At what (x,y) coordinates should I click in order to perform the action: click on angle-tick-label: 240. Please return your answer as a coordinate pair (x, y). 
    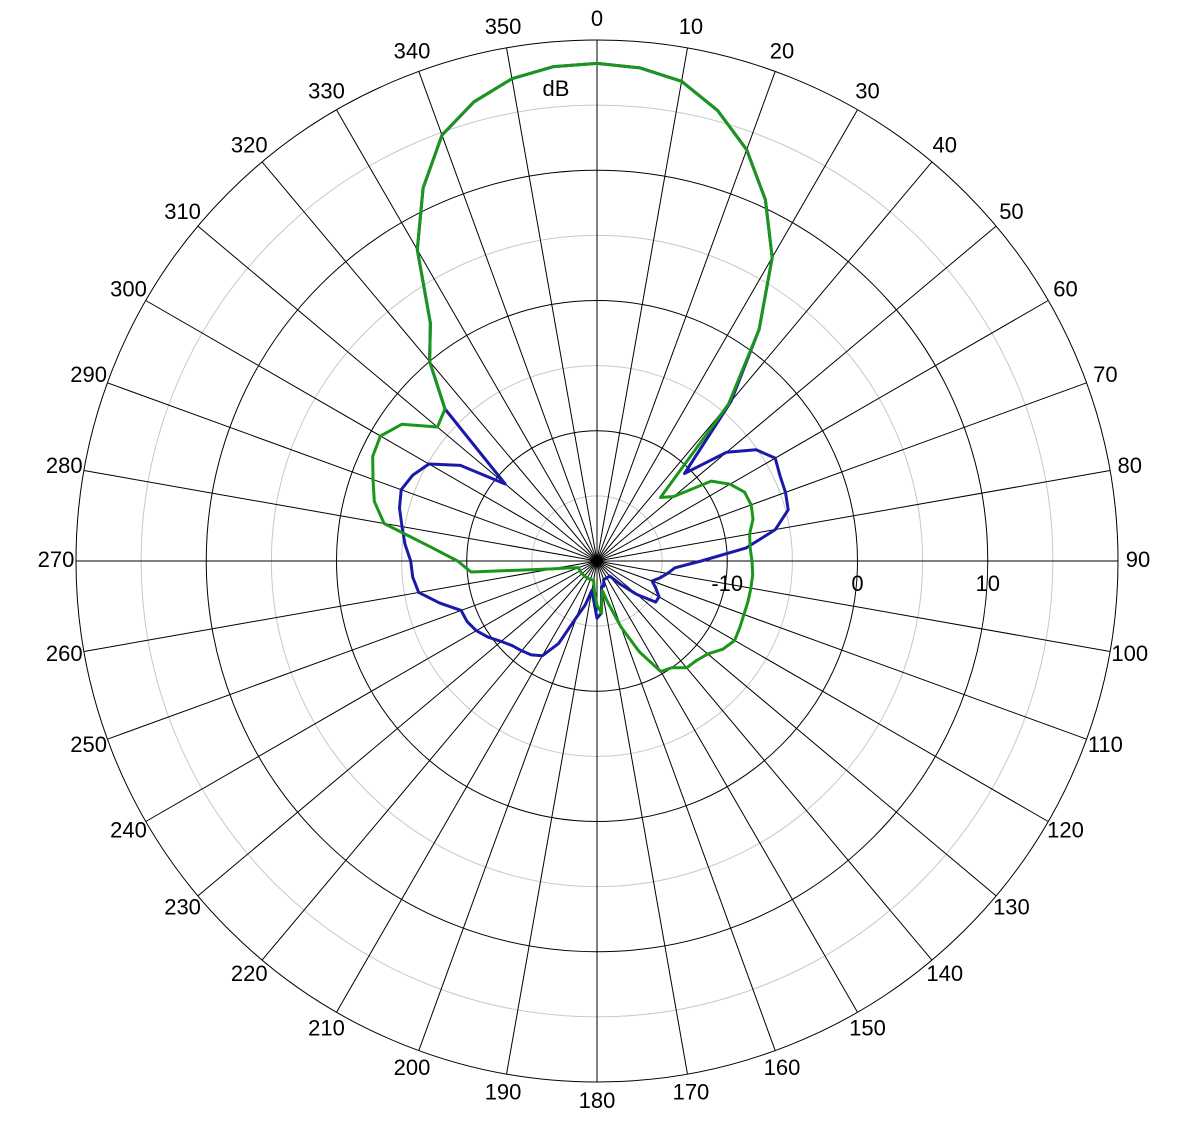
    Looking at the image, I should click on (128, 829).